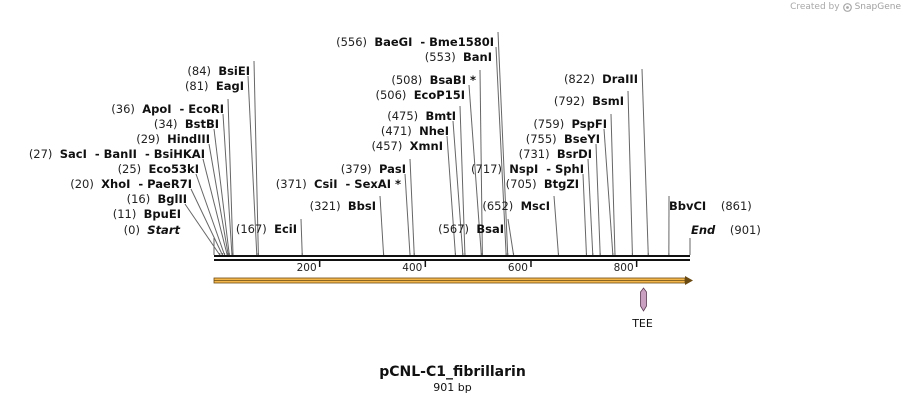 The height and width of the screenshot is (404, 905). I want to click on site-label-bmti: (475) BmtI, so click(421, 116).